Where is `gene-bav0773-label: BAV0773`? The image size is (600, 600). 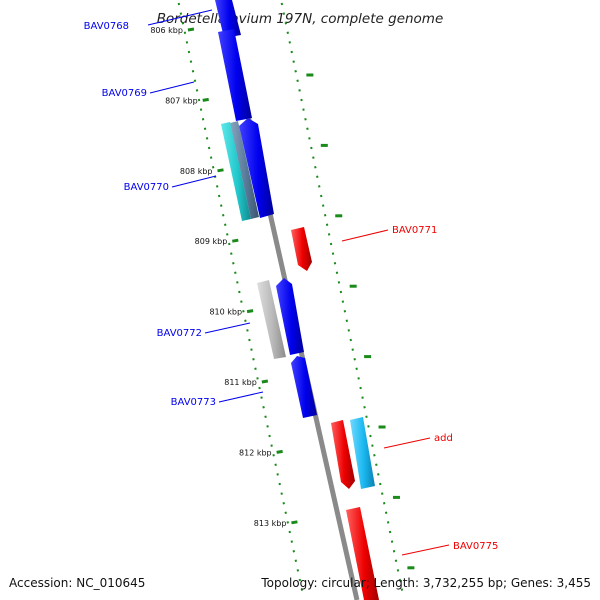
gene-bav0773-label: BAV0773 is located at coordinates (193, 402).